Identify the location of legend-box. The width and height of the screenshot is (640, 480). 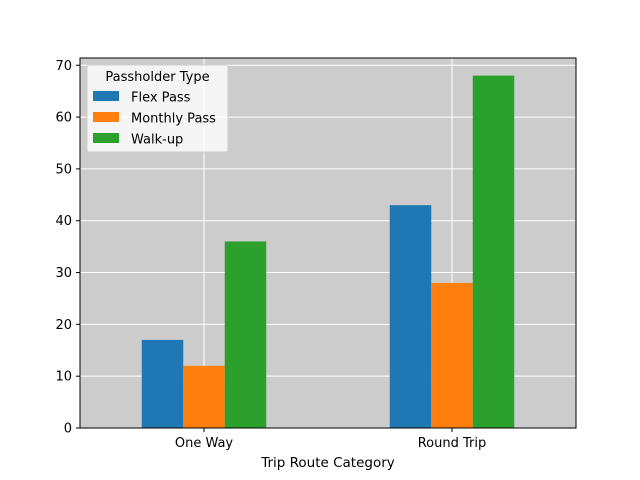
(157, 108).